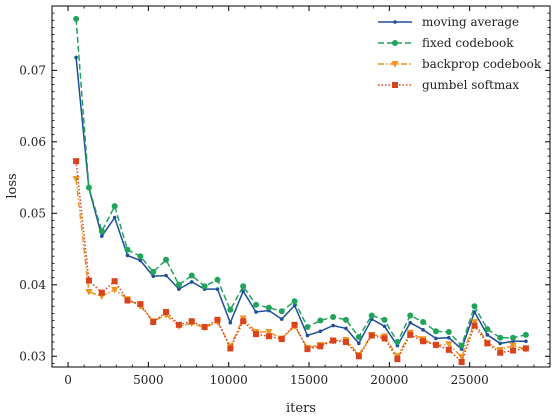  Describe the element at coordinates (482, 64) in the screenshot. I see `legend-label-backprop-codebook: backprop codebook` at that location.